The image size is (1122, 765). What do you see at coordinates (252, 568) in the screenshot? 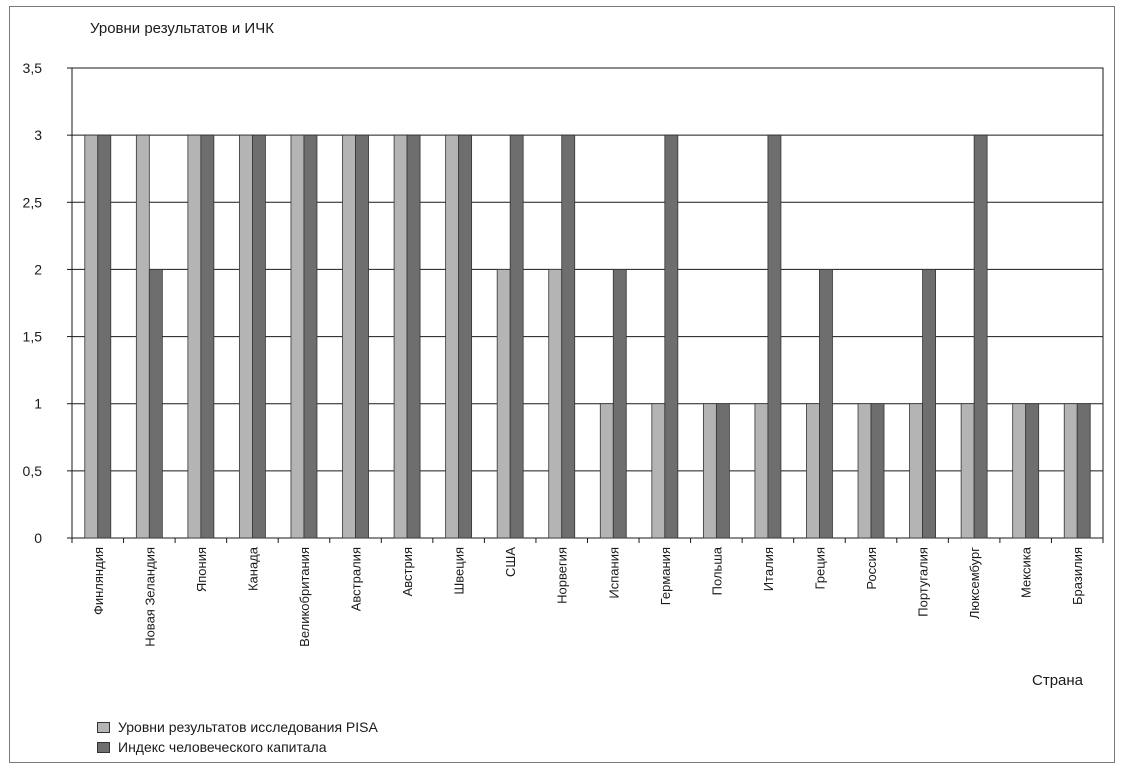
I see `x-tick-label: Канада` at bounding box center [252, 568].